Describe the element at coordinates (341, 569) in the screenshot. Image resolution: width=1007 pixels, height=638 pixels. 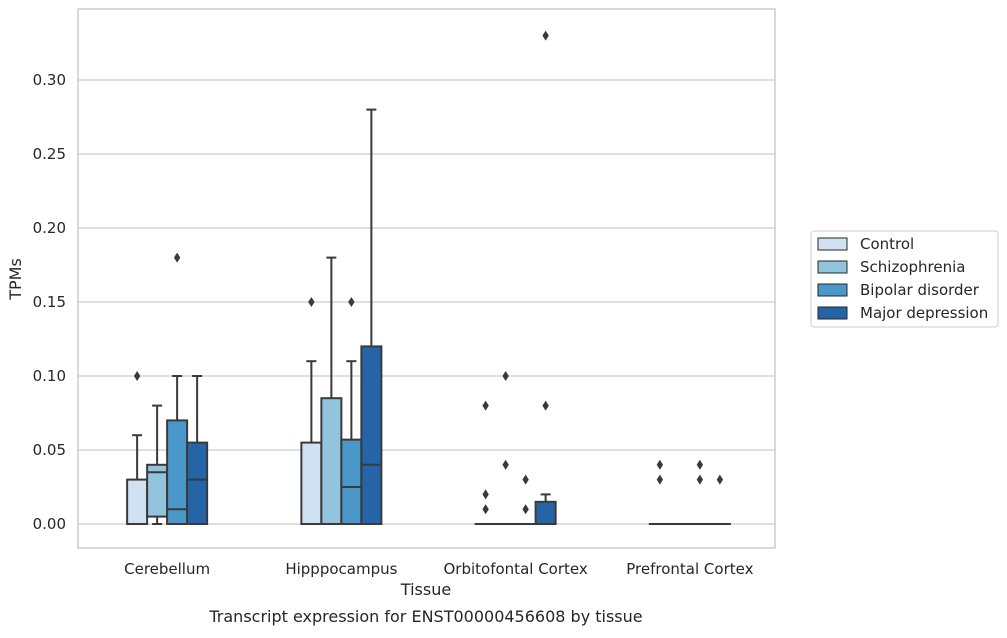
I see `x-tick-label: Hipppocampus` at that location.